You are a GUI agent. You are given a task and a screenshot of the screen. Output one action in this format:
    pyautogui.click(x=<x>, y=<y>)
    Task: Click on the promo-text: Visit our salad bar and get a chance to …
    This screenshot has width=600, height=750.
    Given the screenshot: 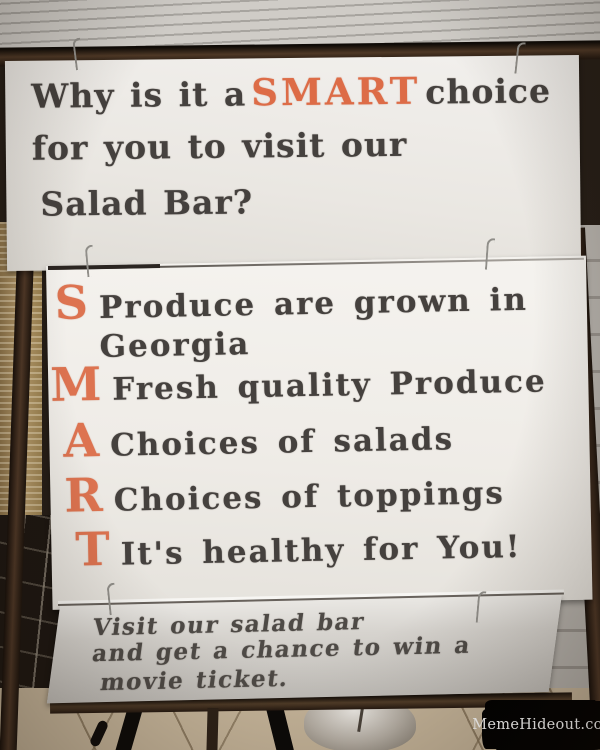 What is the action you would take?
    pyautogui.click(x=280, y=652)
    